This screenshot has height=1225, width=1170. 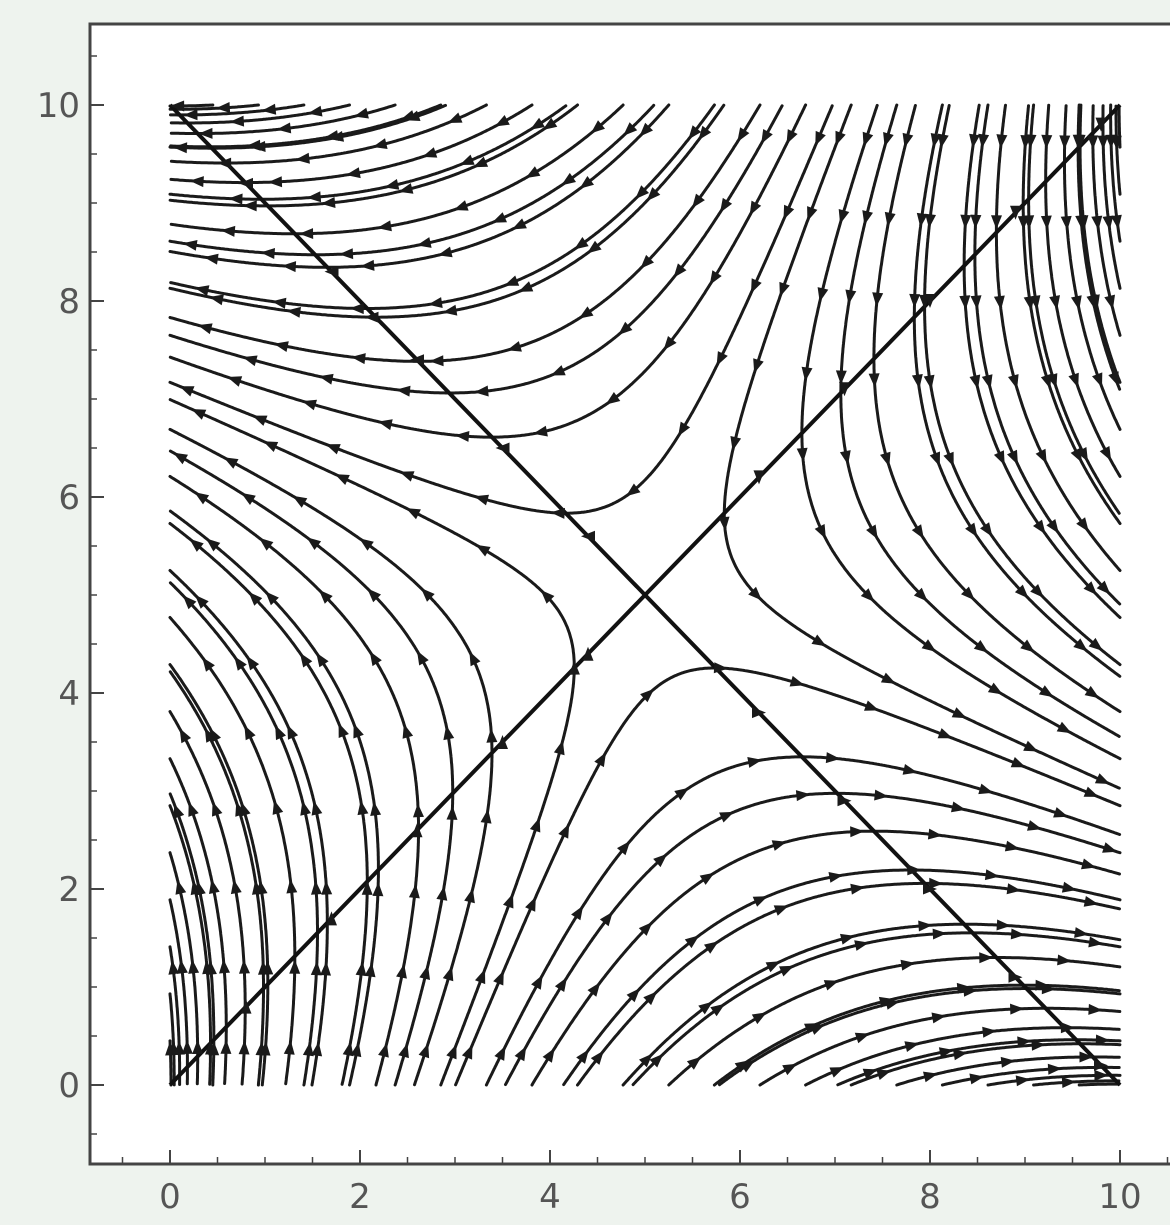 What do you see at coordinates (1015, 977) in the screenshot?
I see `arrowhead-sep1-0.89` at bounding box center [1015, 977].